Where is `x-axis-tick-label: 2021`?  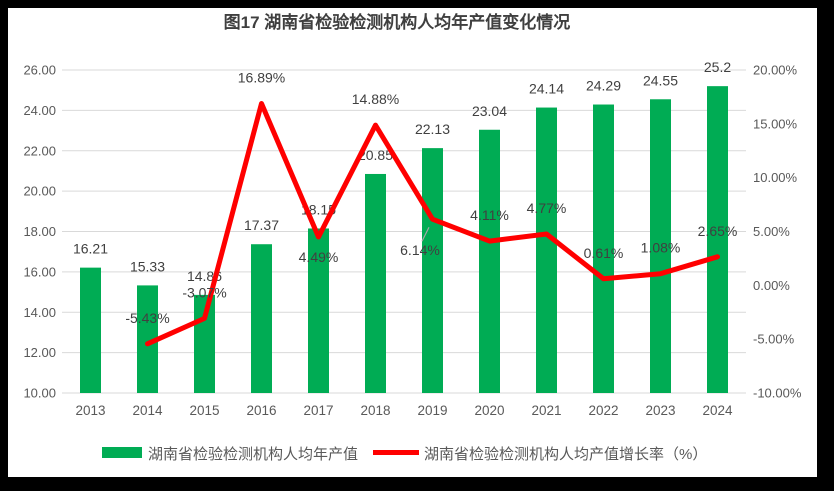 x-axis-tick-label: 2021 is located at coordinates (546, 410).